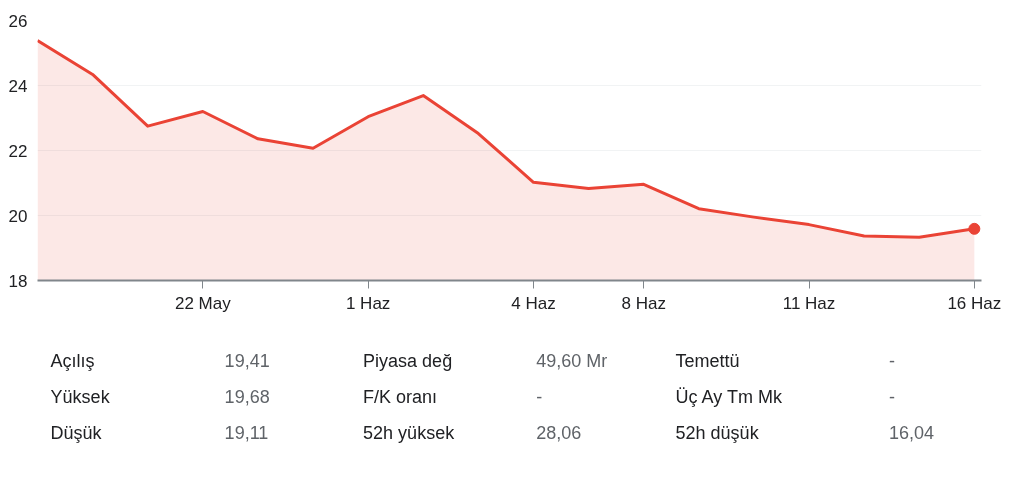  What do you see at coordinates (408, 360) in the screenshot?
I see `text: Piyasa değ` at bounding box center [408, 360].